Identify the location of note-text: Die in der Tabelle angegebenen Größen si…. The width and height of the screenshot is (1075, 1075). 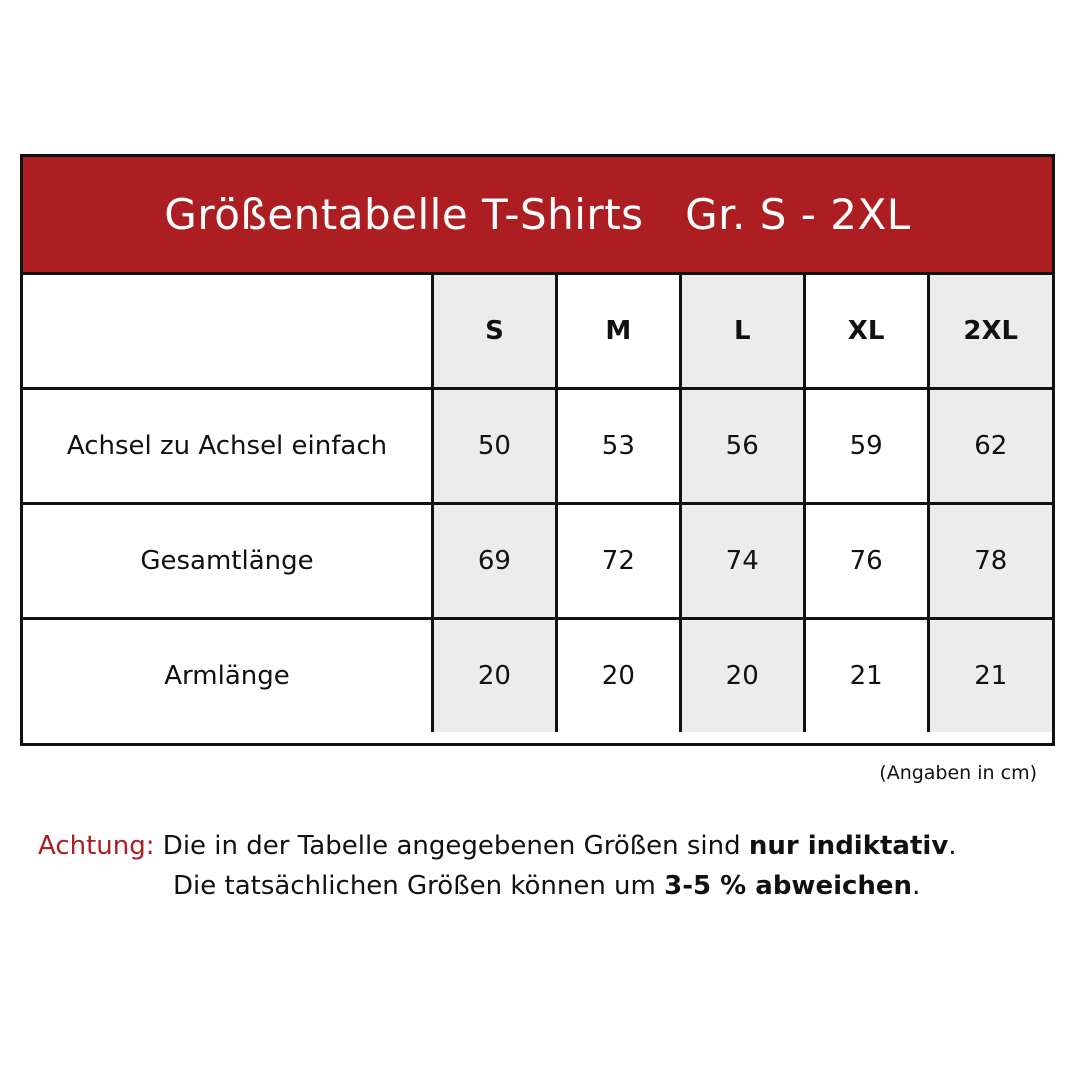
(451, 846).